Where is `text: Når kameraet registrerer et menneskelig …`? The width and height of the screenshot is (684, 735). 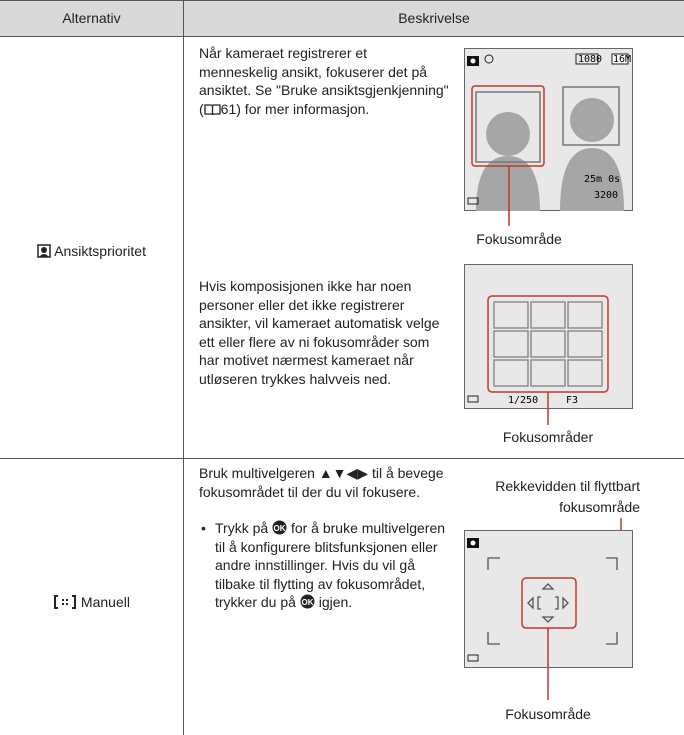
text: Når kameraet registrerer et menneskelig … is located at coordinates (324, 81).